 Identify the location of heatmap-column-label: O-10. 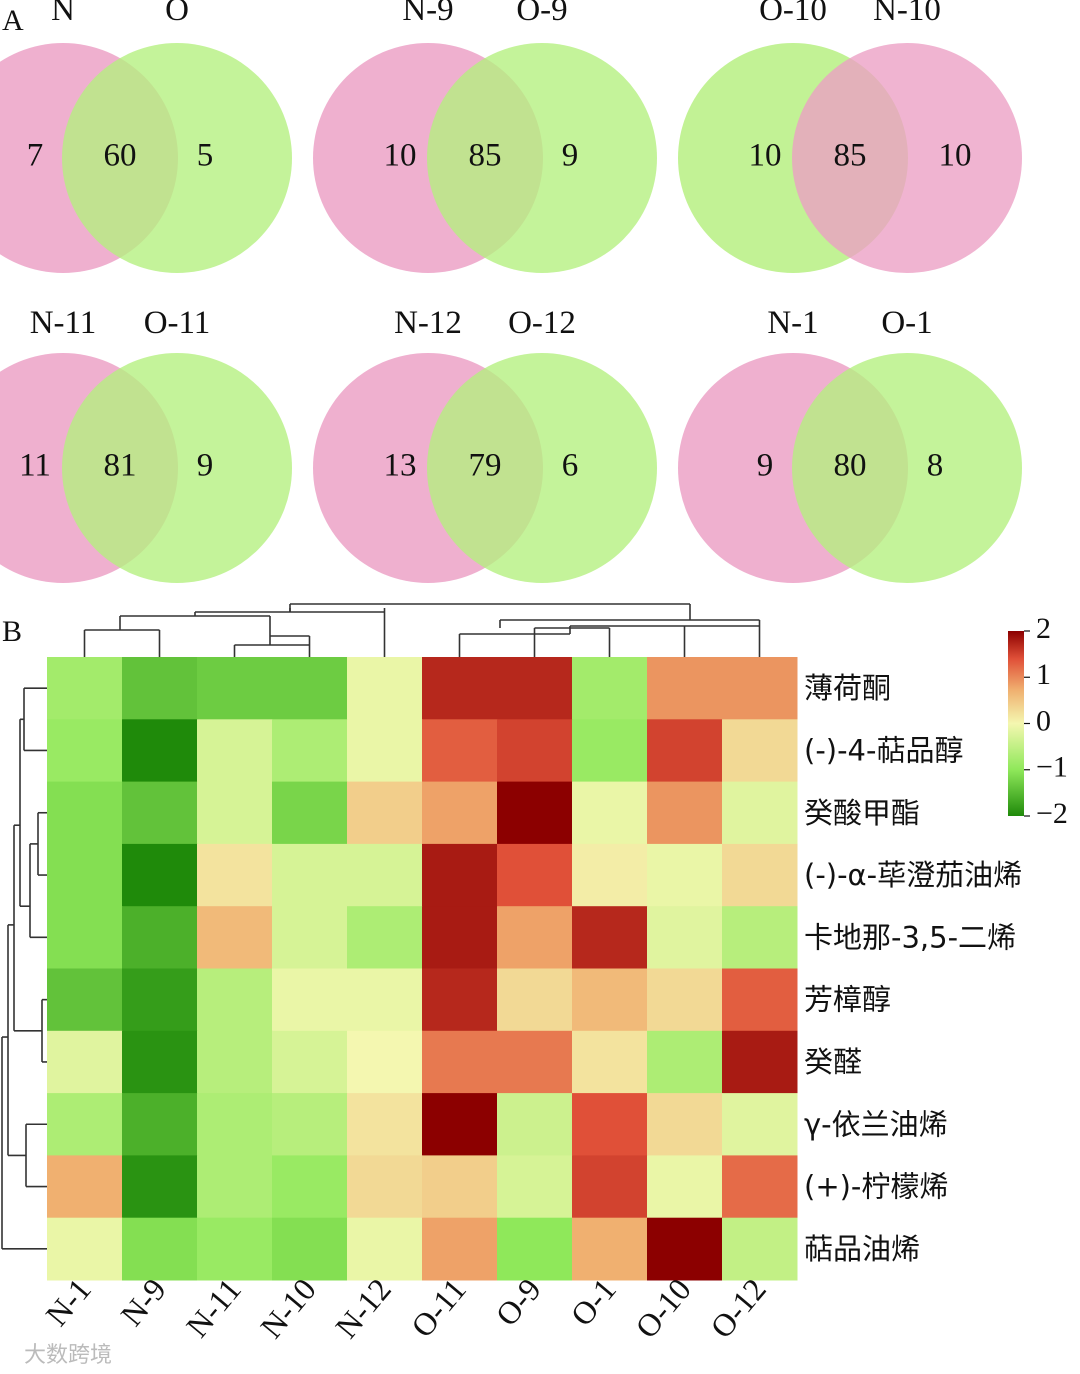
(663, 1308).